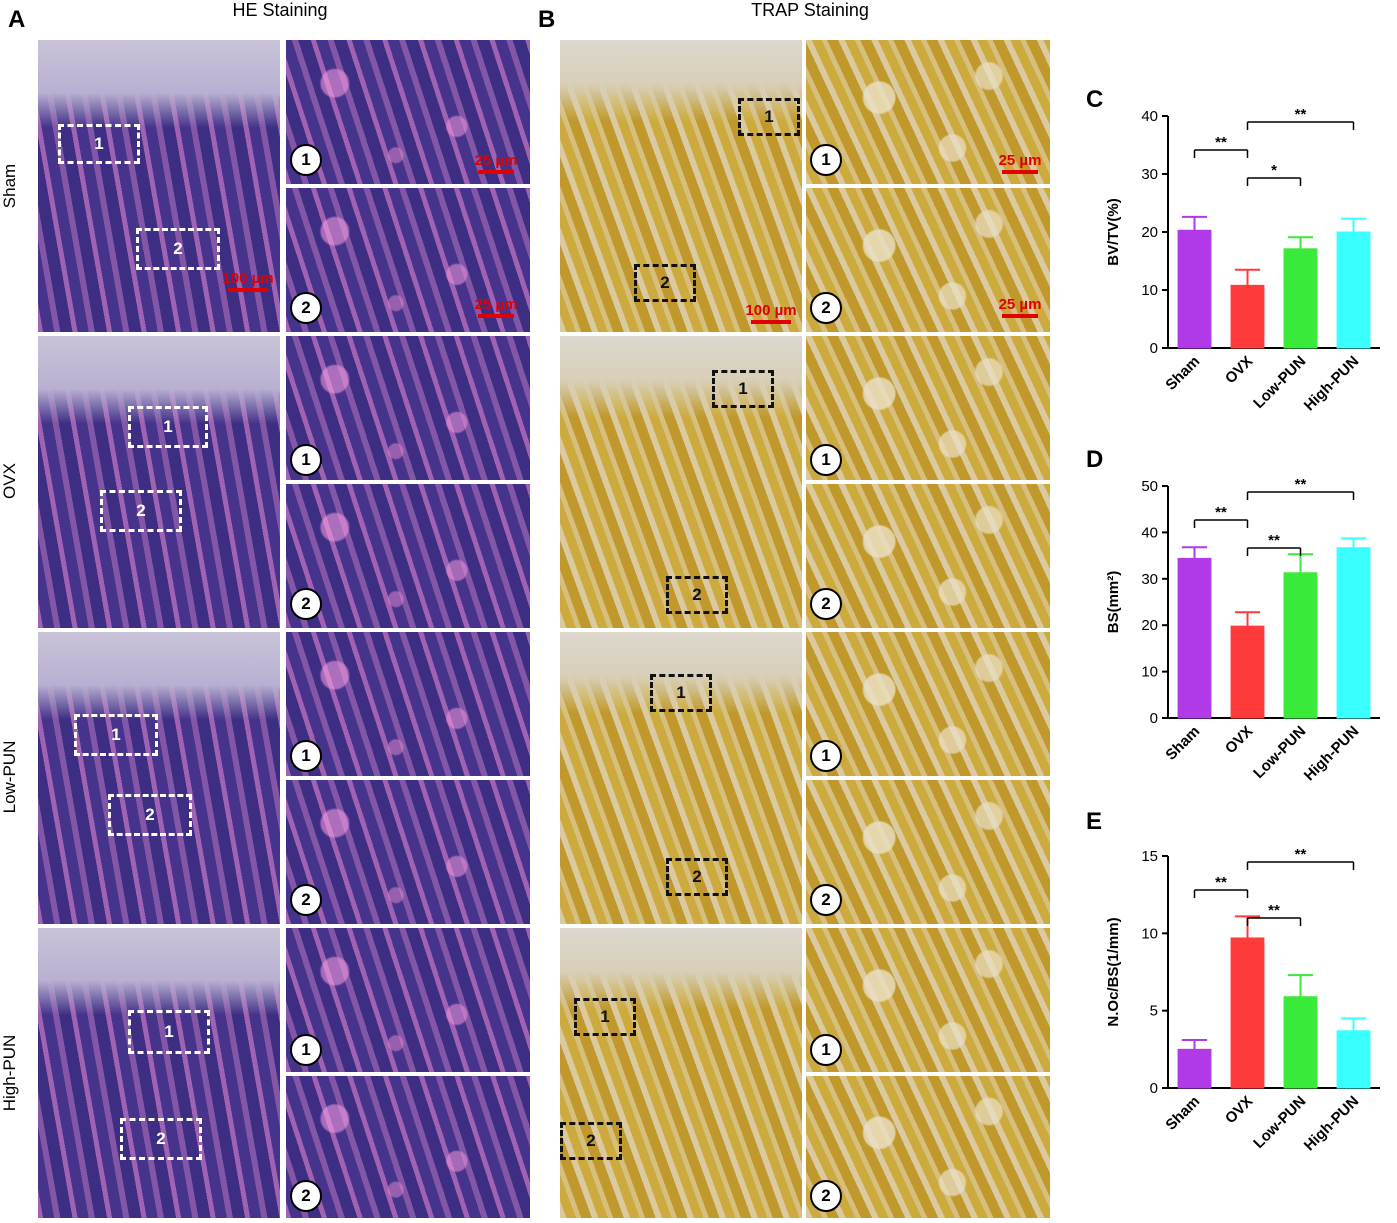 This screenshot has width=1397, height=1223. Describe the element at coordinates (681, 482) in the screenshot. I see `trap-ovx-overview: 1 2` at that location.